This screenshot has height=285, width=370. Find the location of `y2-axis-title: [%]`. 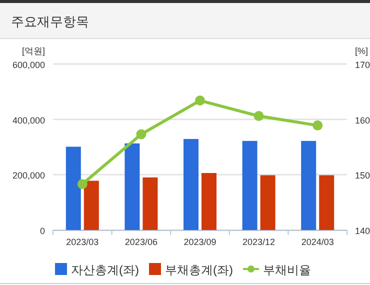

y2-axis-title: [%] is located at coordinates (361, 51).